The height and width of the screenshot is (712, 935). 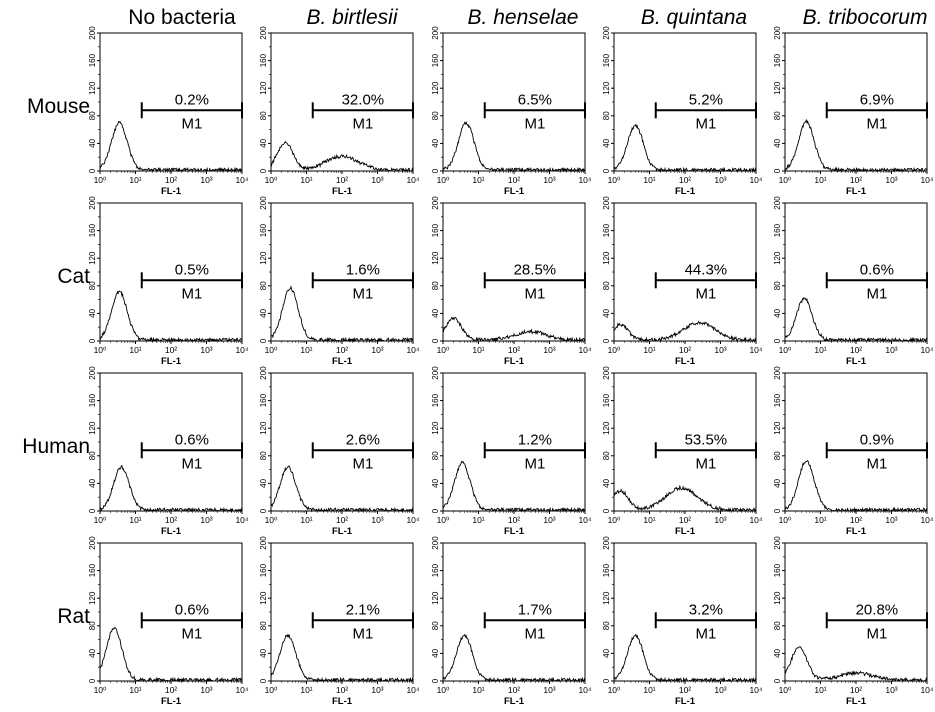 What do you see at coordinates (853, 281) in the screenshot?
I see `panel-cat-b-tribocorum: 0 40 80 120 160 200 10⁰ 10¹ 10² 10³ 10⁴ FL-1 0.6% M1` at bounding box center [853, 281].